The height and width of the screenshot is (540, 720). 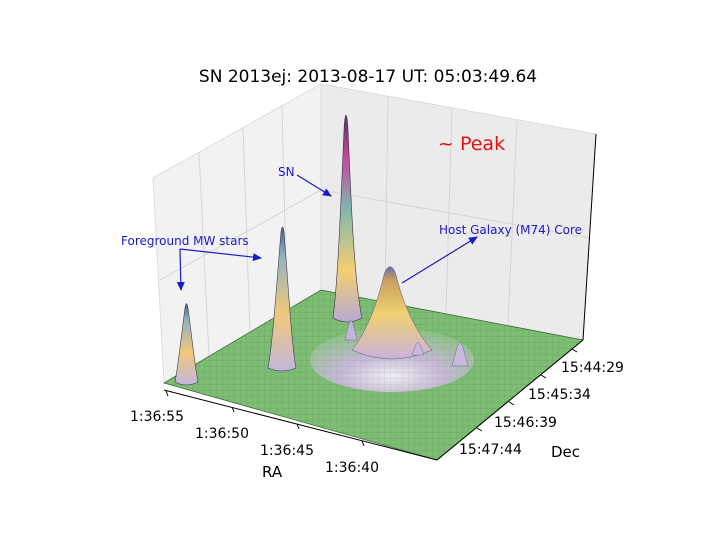 What do you see at coordinates (565, 452) in the screenshot?
I see `y-axis-label: Dec` at bounding box center [565, 452].